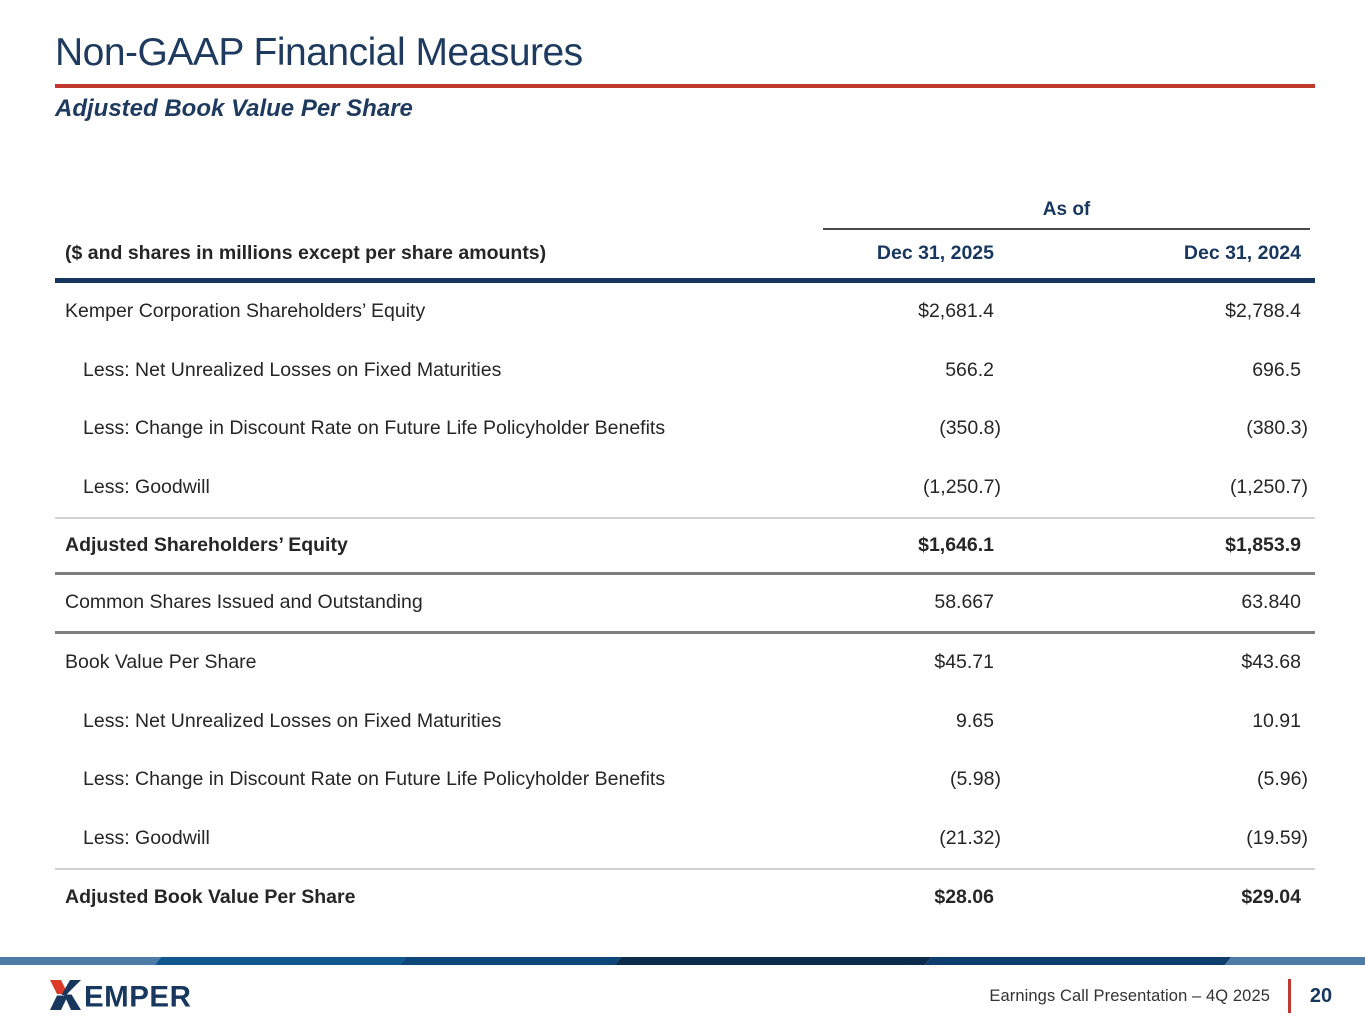 The width and height of the screenshot is (1365, 1024). Describe the element at coordinates (1263, 544) in the screenshot. I see `row-value-2024: $1,853.9` at that location.